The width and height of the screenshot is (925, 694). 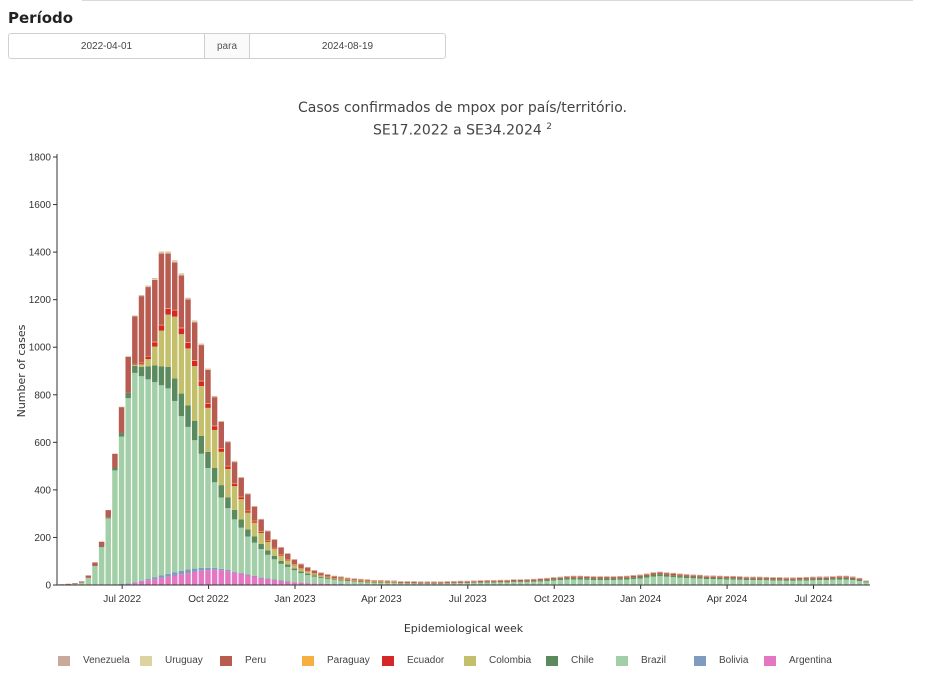 What do you see at coordinates (505, 660) in the screenshot?
I see `legend-item-colombia: Colombia` at bounding box center [505, 660].